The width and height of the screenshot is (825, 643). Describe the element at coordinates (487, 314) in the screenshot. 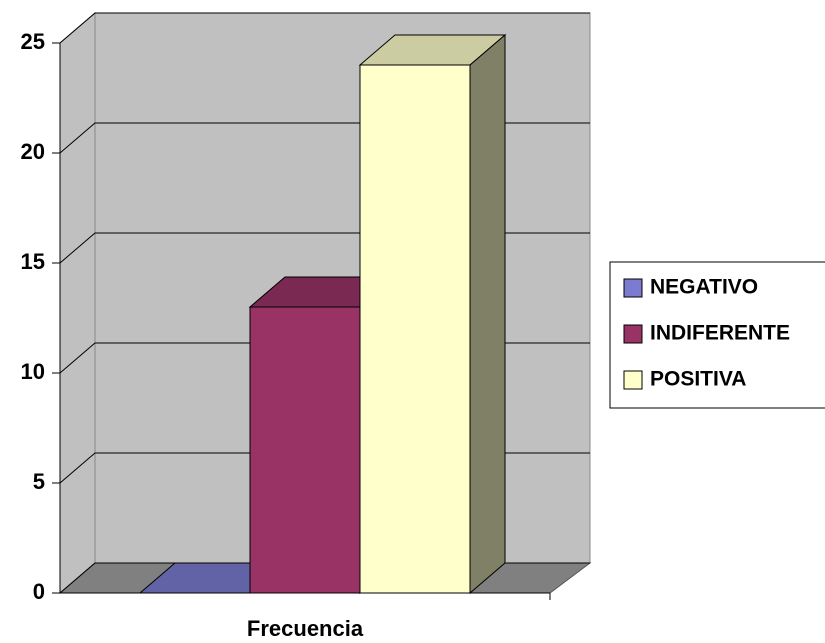

I see `bar-side` at that location.